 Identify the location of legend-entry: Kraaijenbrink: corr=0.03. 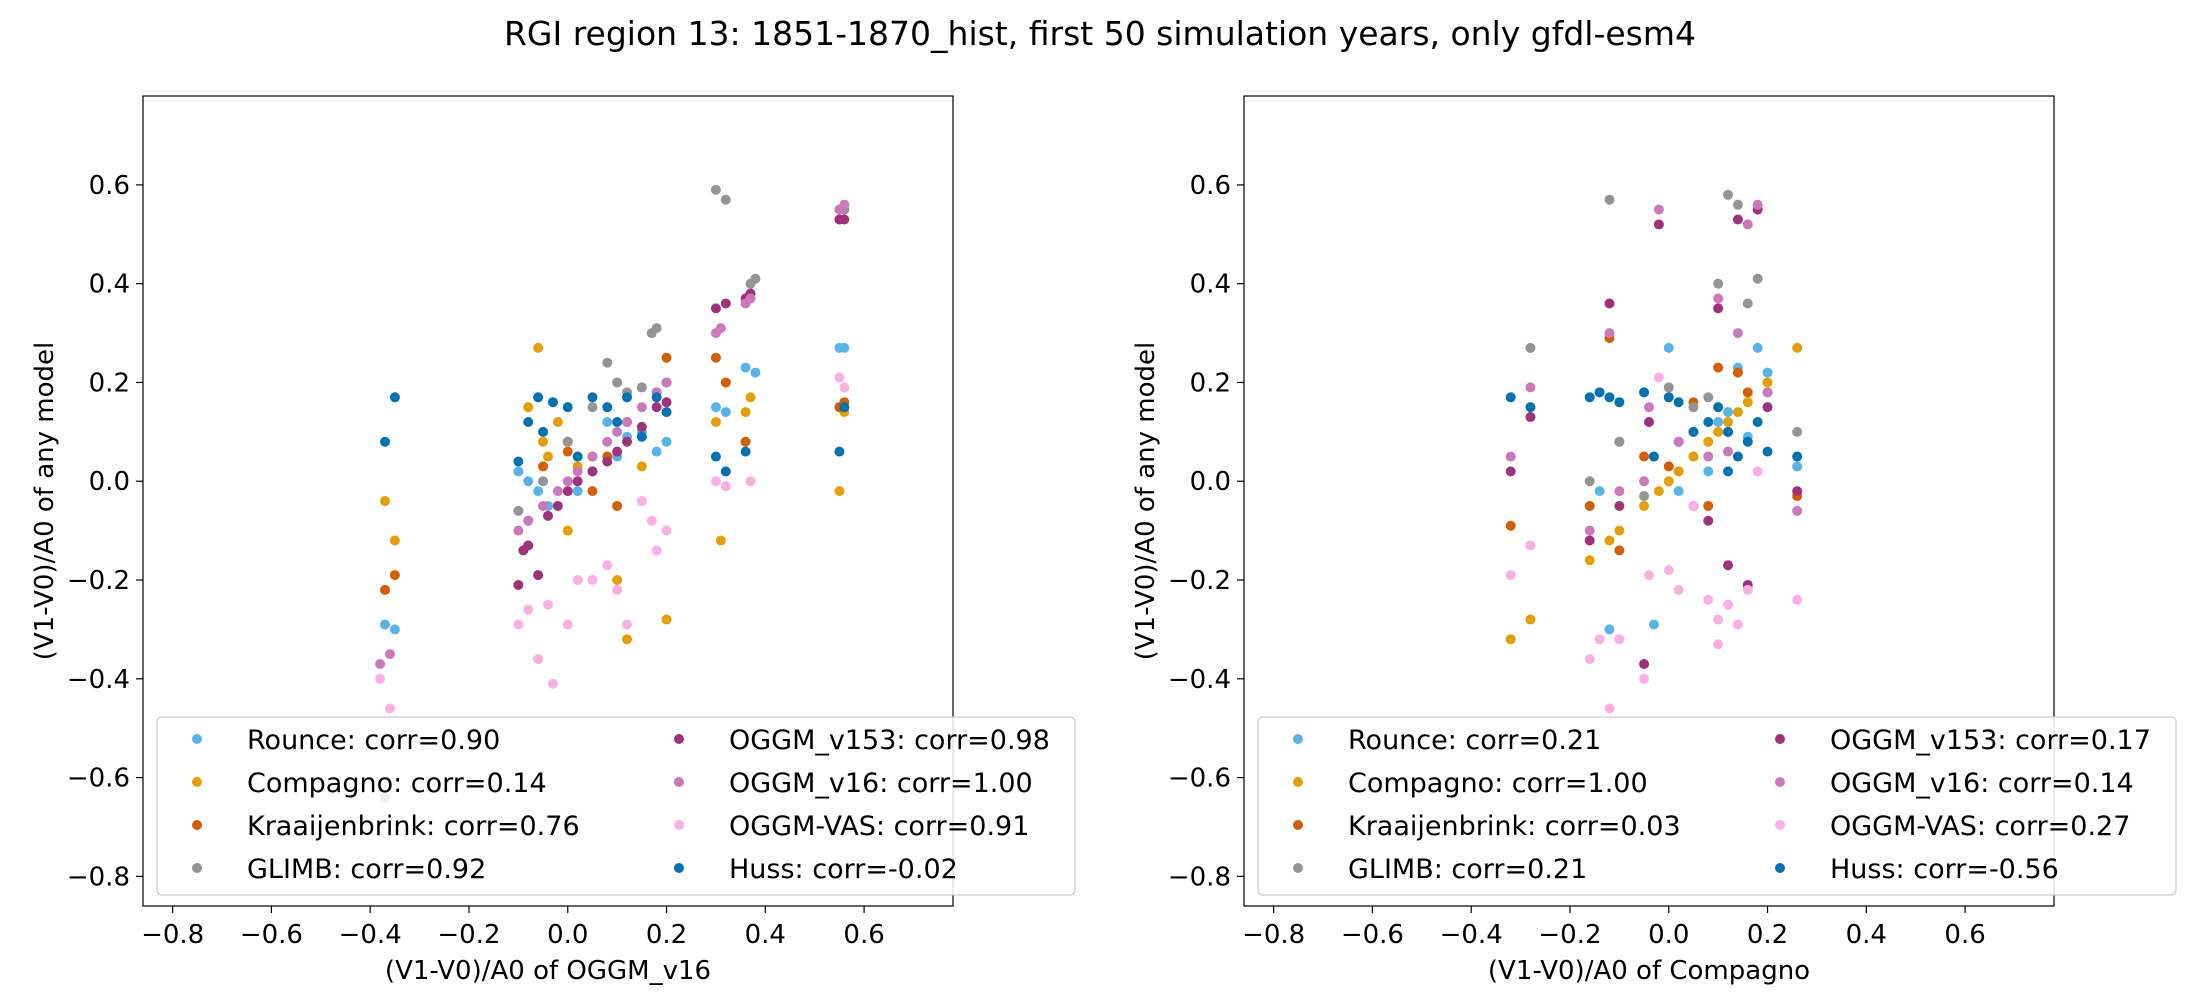
(1514, 826).